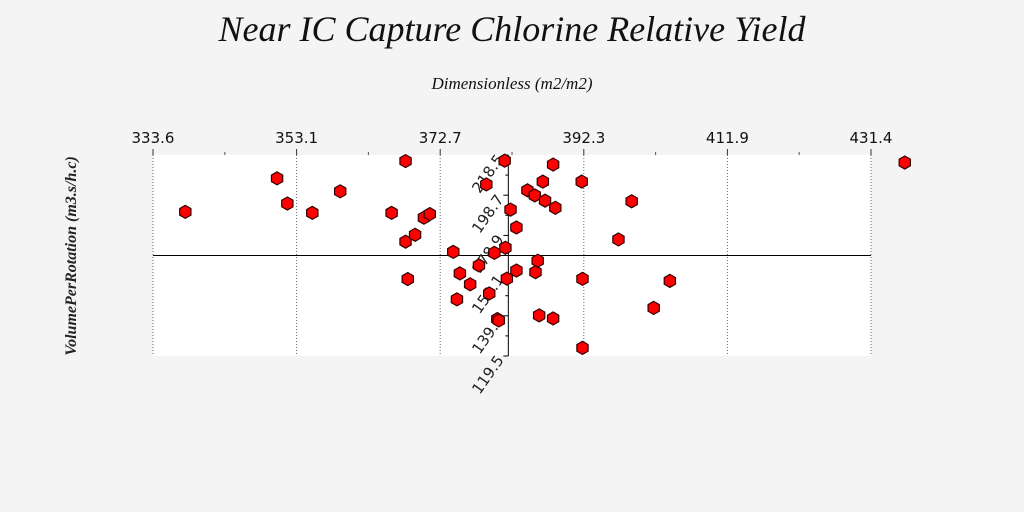  What do you see at coordinates (440, 138) in the screenshot?
I see `x-tick-label: 372.7` at bounding box center [440, 138].